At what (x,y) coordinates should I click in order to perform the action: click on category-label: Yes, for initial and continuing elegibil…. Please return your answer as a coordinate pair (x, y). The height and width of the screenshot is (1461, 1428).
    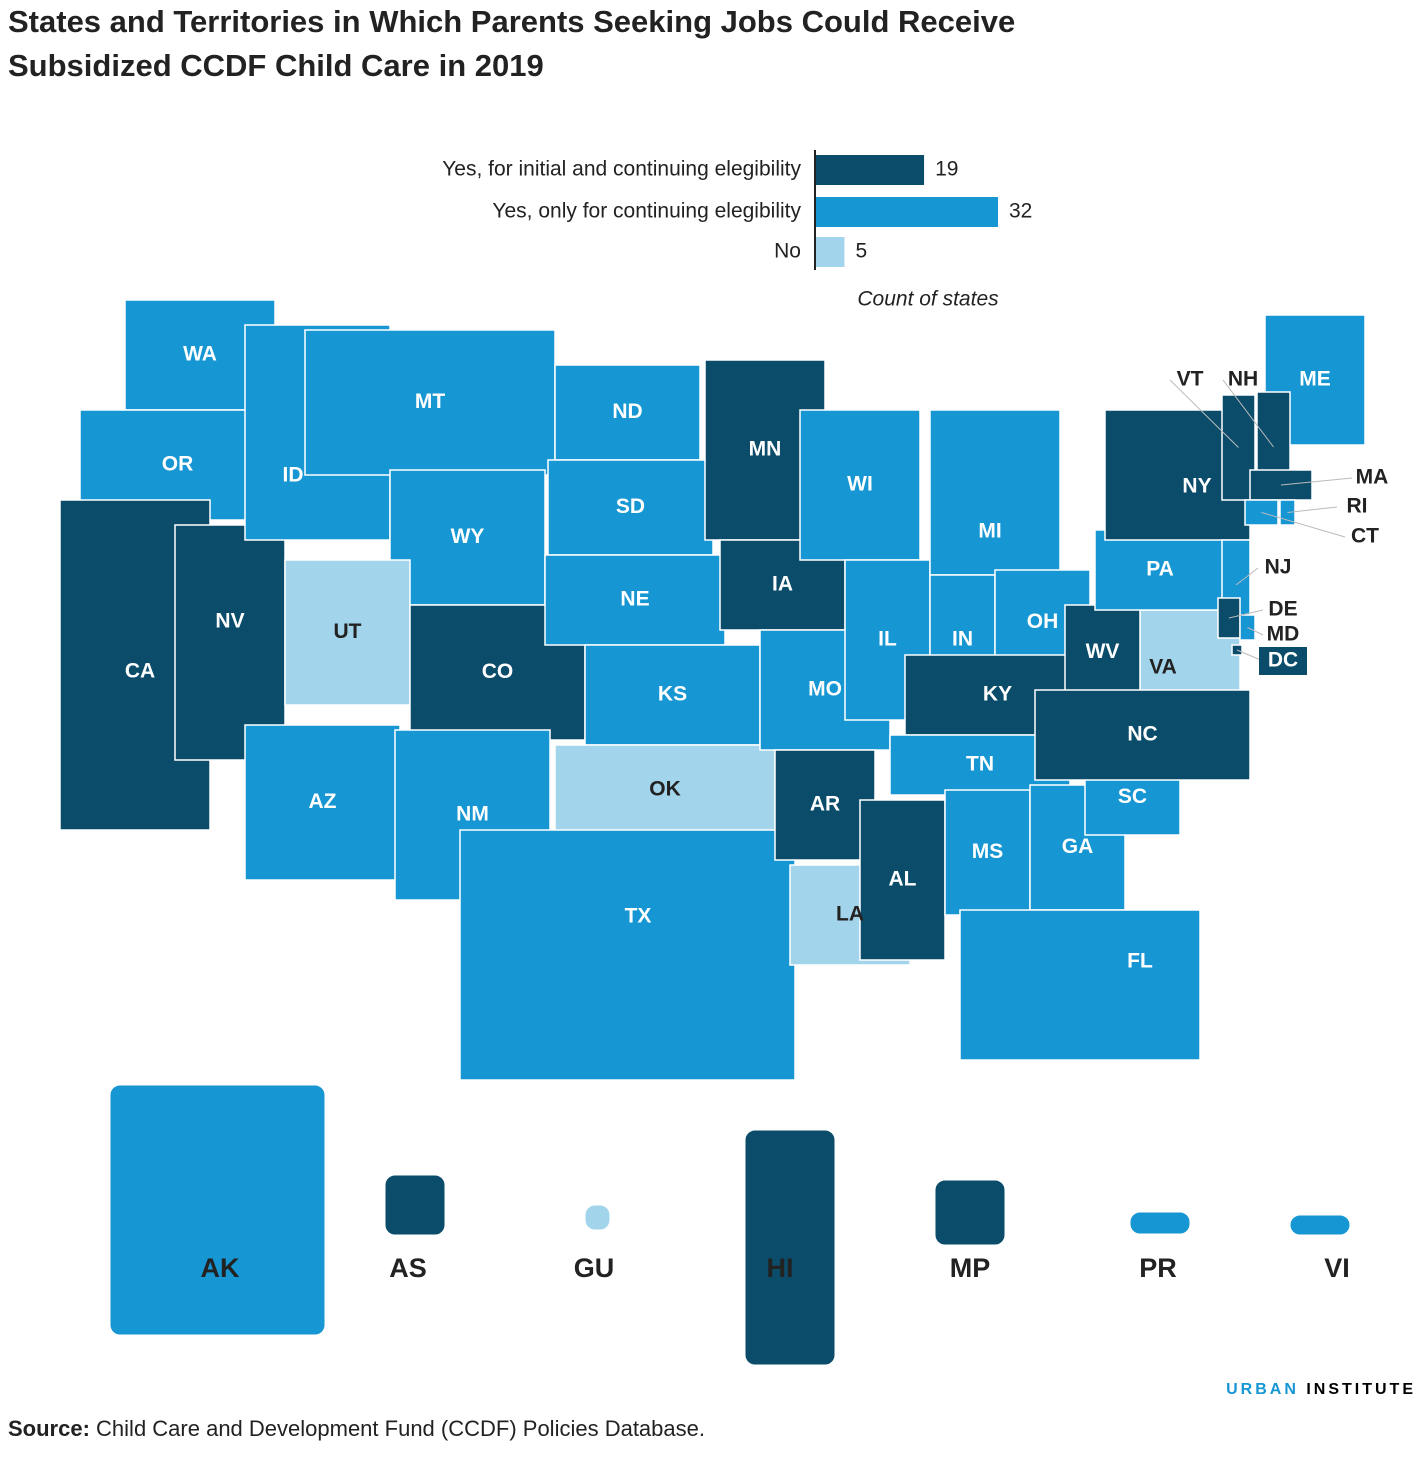
    Looking at the image, I should click on (621, 169).